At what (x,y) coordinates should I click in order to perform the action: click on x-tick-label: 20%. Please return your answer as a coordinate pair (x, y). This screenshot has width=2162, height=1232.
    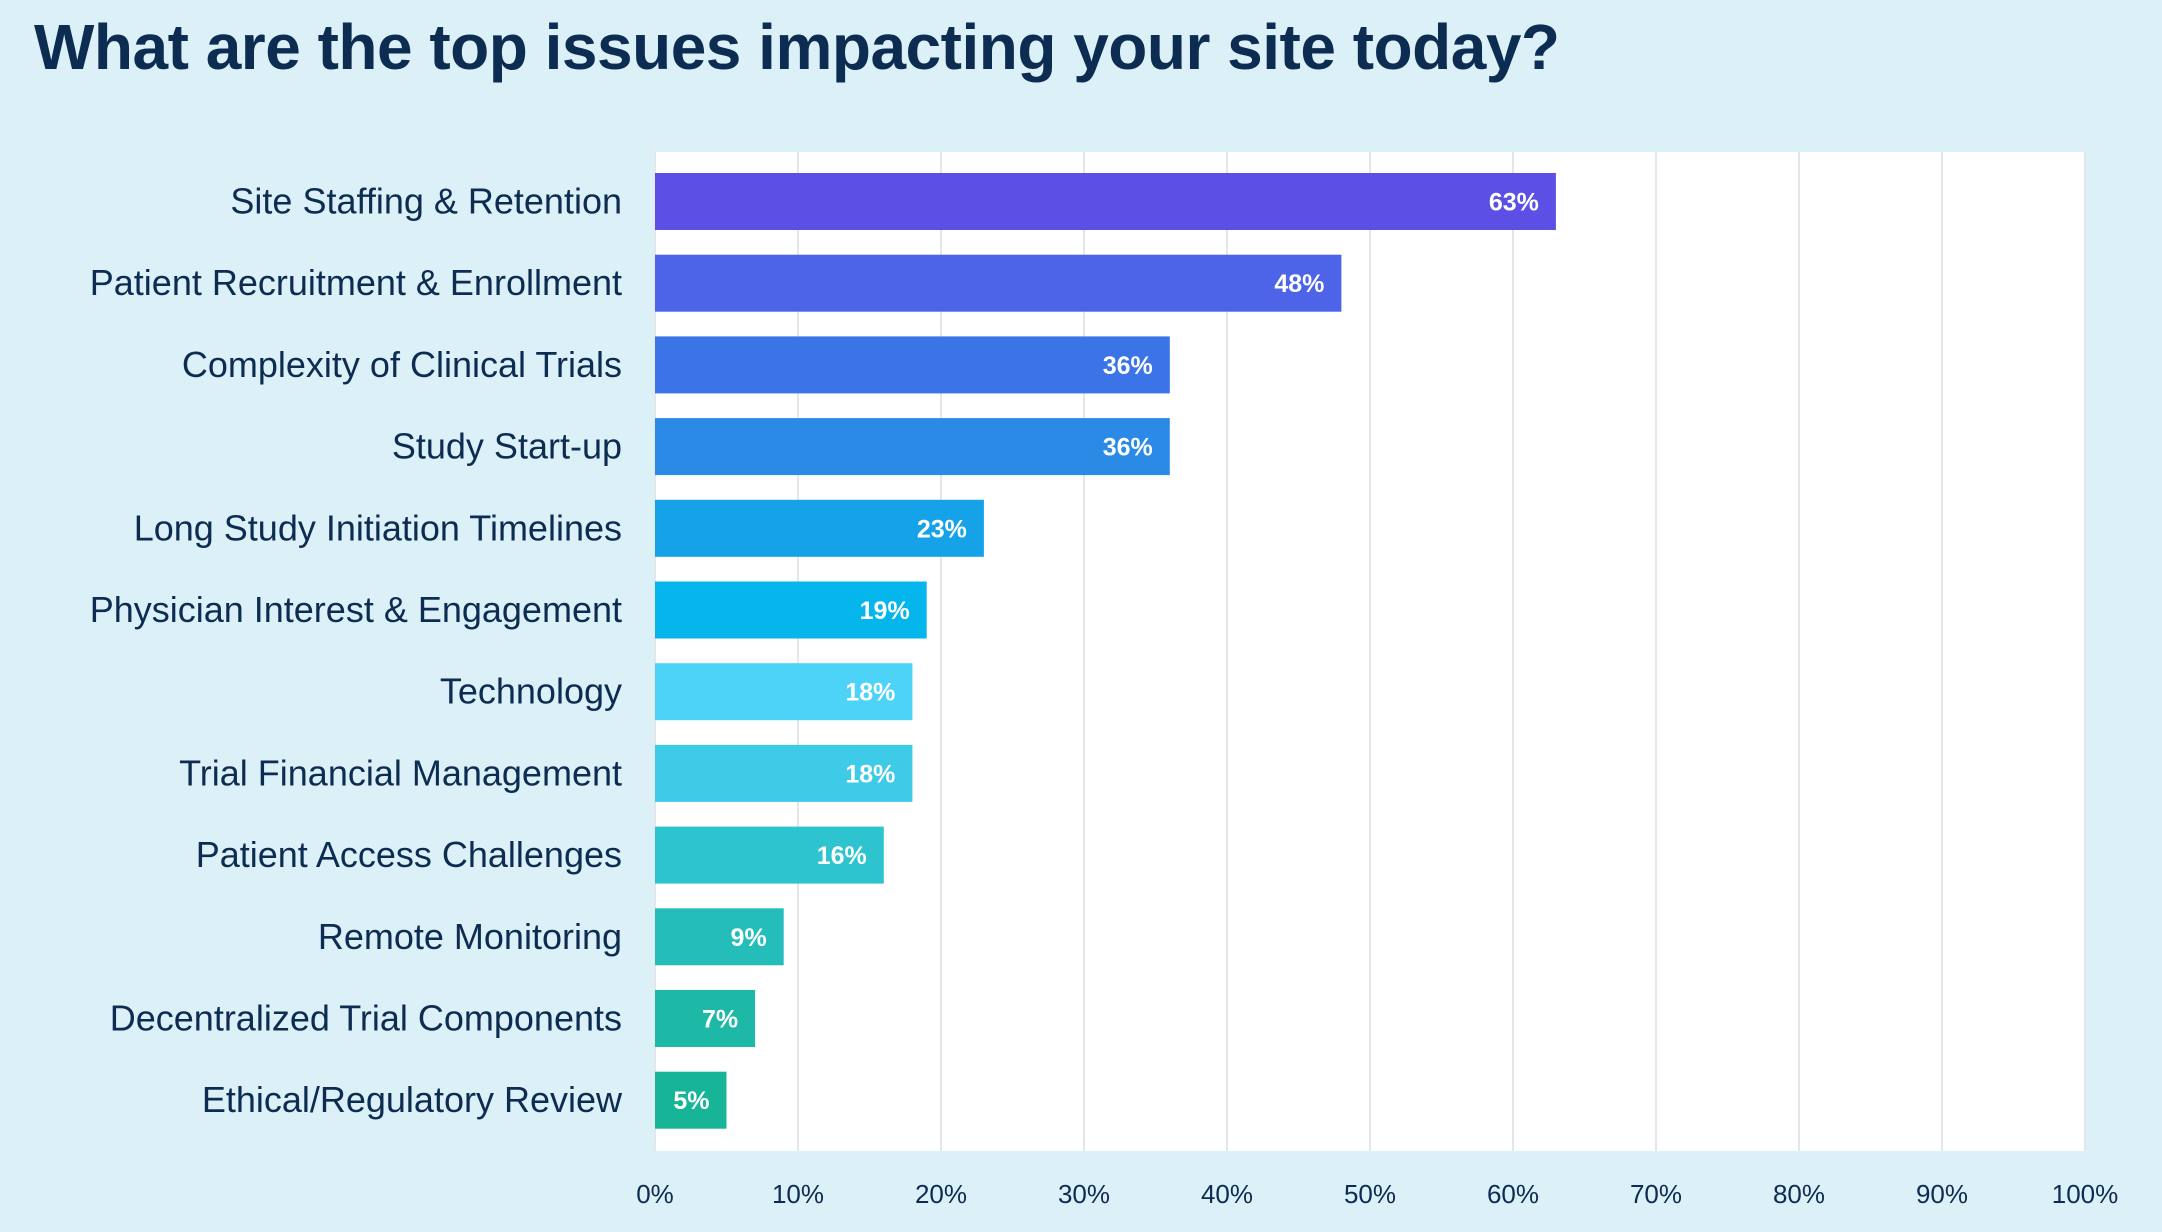
    Looking at the image, I should click on (941, 1194).